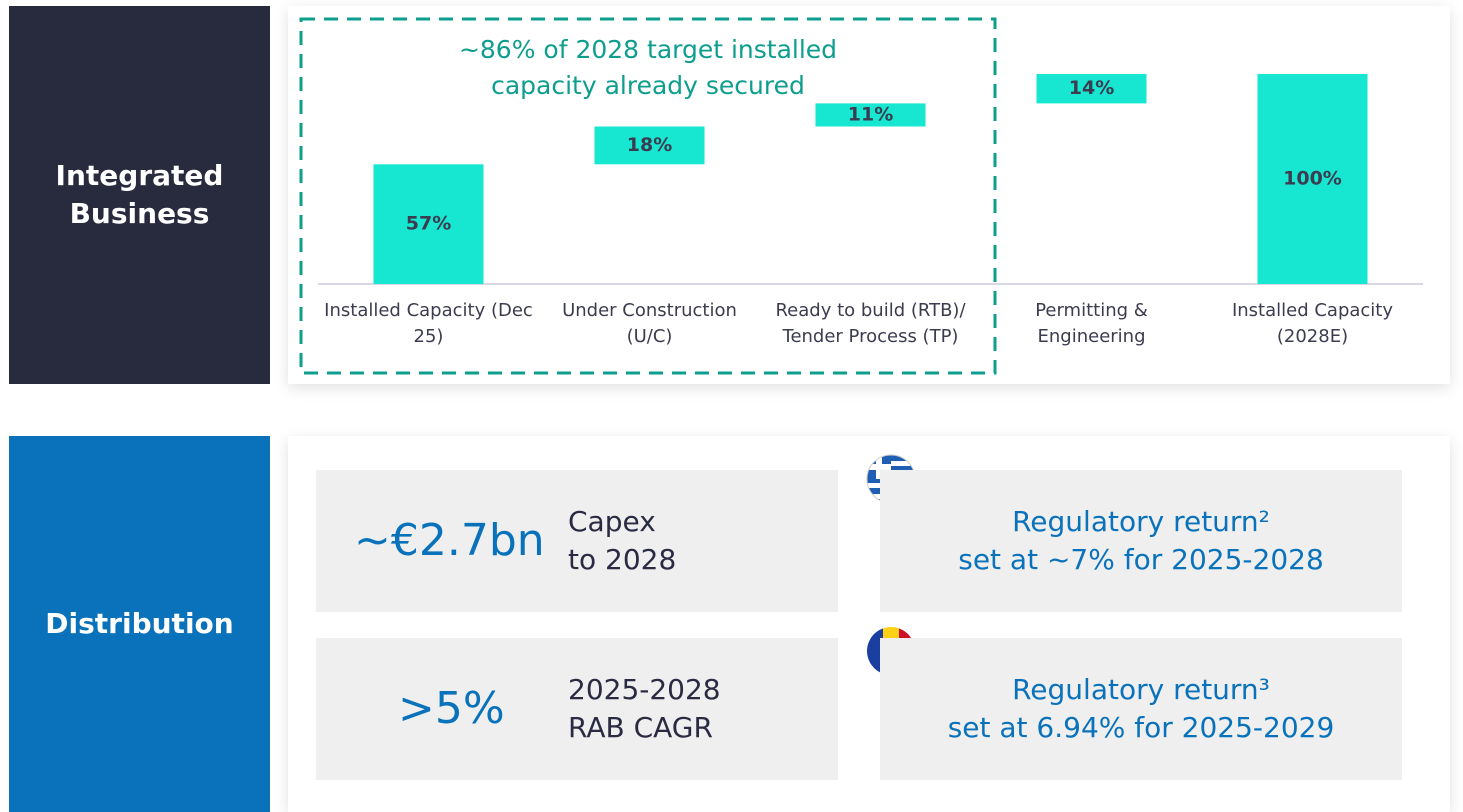 The width and height of the screenshot is (1463, 812). What do you see at coordinates (649, 323) in the screenshot?
I see `x-tick-label: Under Construction (U/C)` at bounding box center [649, 323].